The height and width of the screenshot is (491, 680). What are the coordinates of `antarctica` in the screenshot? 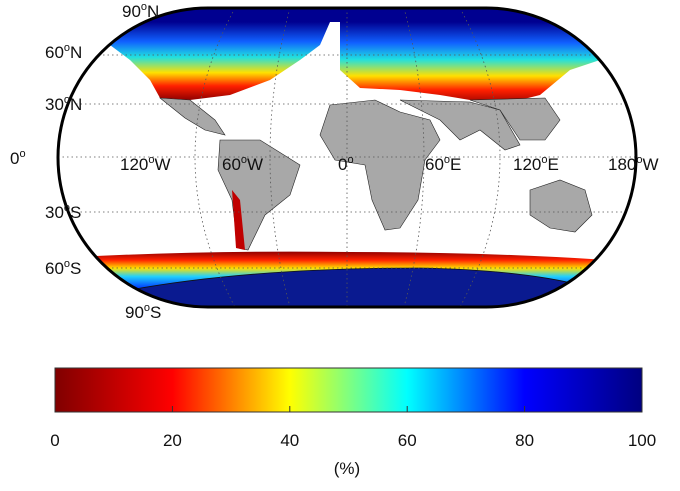 It's located at (354, 287).